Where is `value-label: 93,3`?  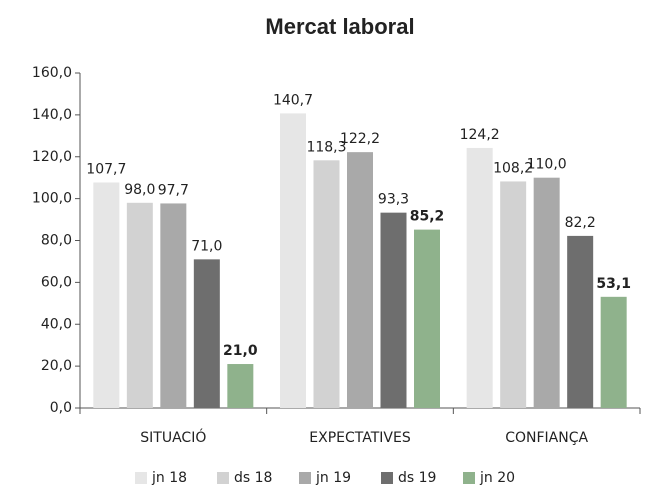 value-label: 93,3 is located at coordinates (393, 200).